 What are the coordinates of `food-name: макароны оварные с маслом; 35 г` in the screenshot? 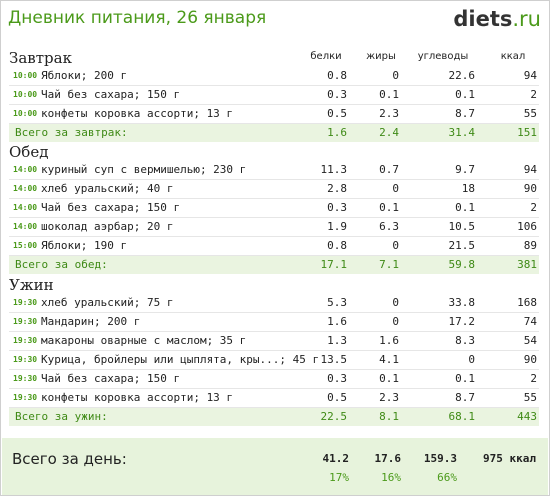 It's located at (144, 340).